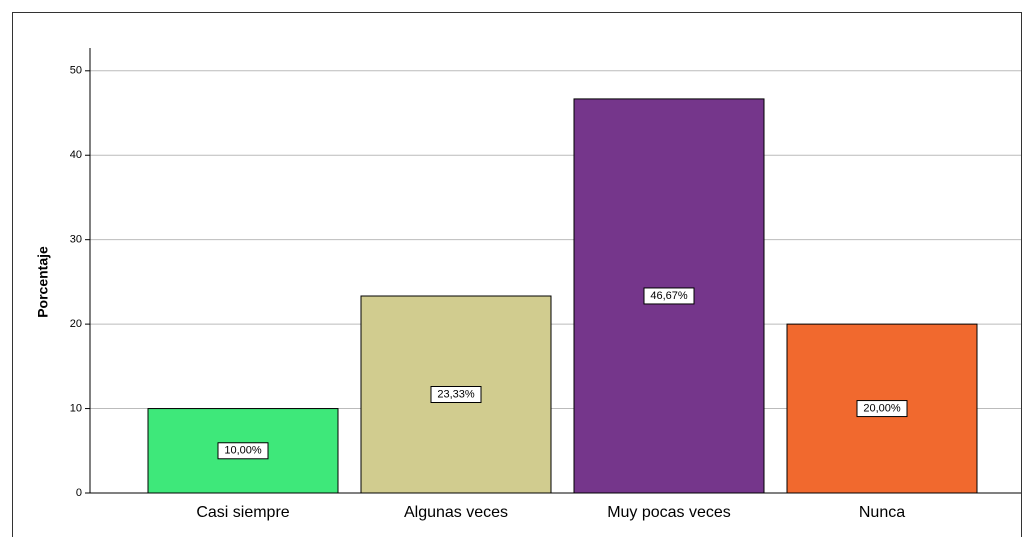 The height and width of the screenshot is (542, 1035). Describe the element at coordinates (76, 324) in the screenshot. I see `y-tick-label: 20` at that location.